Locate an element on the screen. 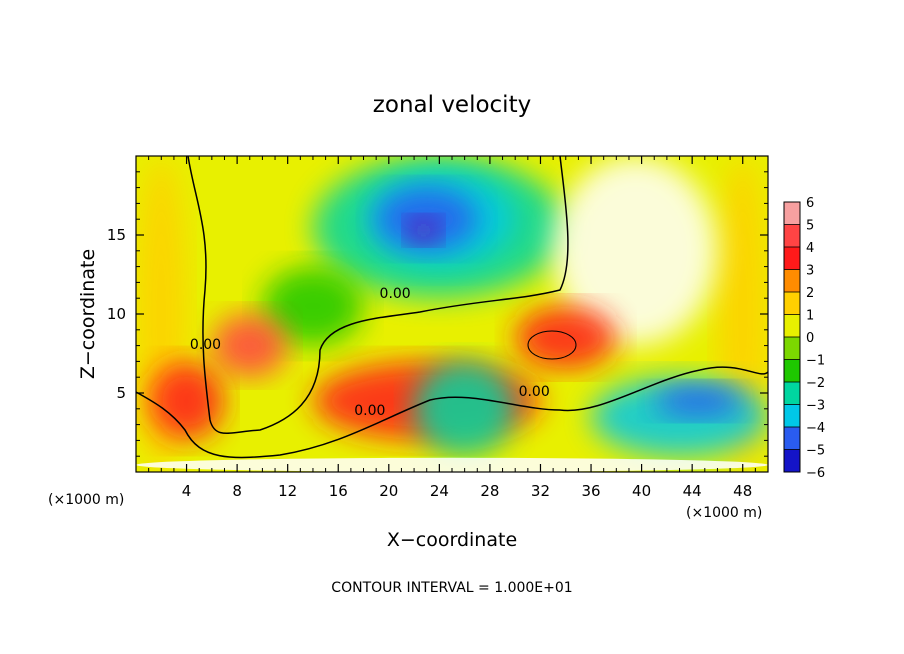 Image resolution: width=904 pixels, height=654 pixels. colorbar-label: −2 is located at coordinates (815, 383).